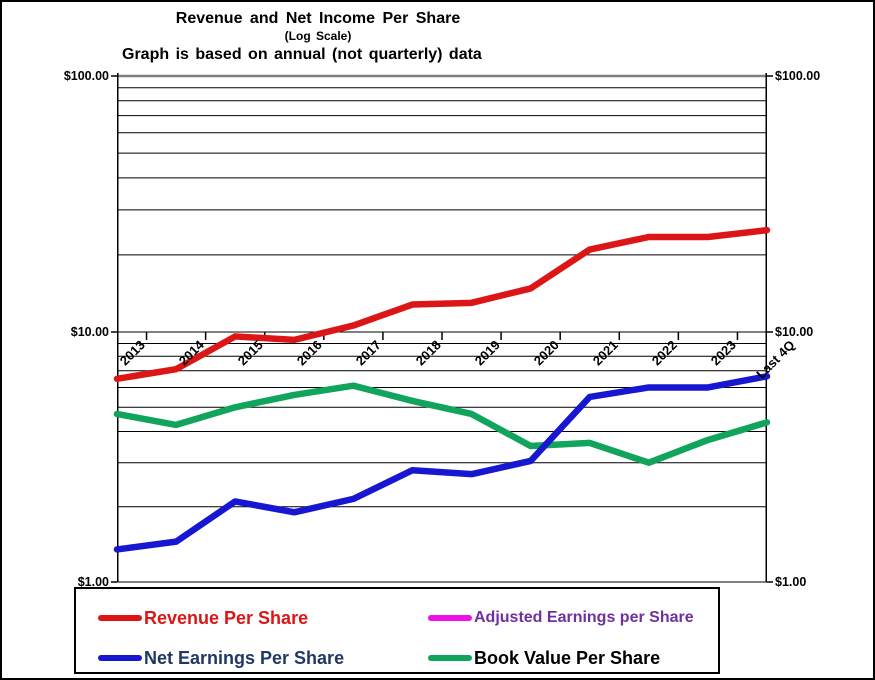 The image size is (875, 680). Describe the element at coordinates (791, 582) in the screenshot. I see `y-axis-label-right: $1.00` at that location.